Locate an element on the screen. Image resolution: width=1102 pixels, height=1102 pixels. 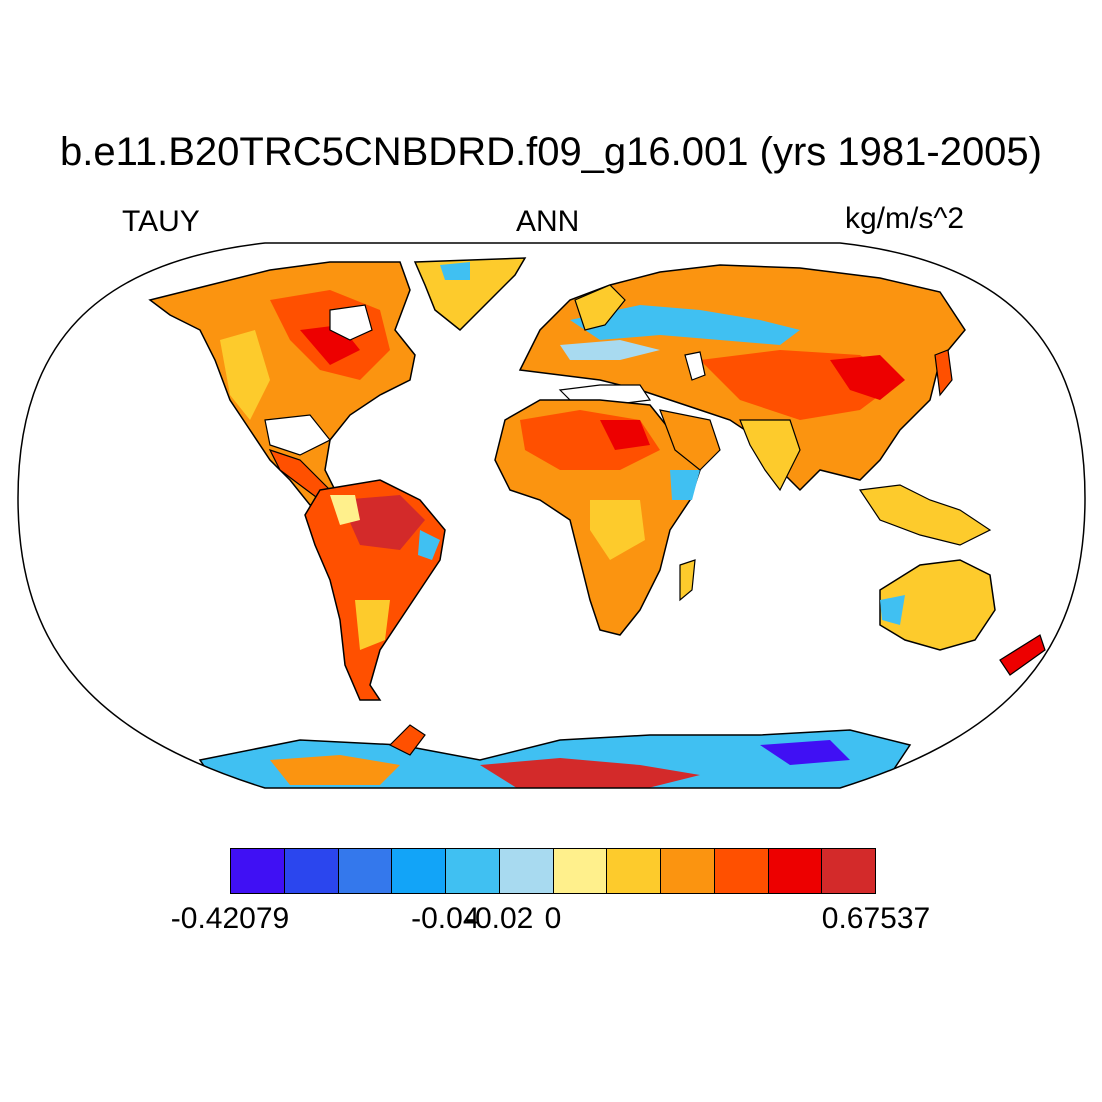
colorbar-tick-label: 0 is located at coordinates (553, 918).